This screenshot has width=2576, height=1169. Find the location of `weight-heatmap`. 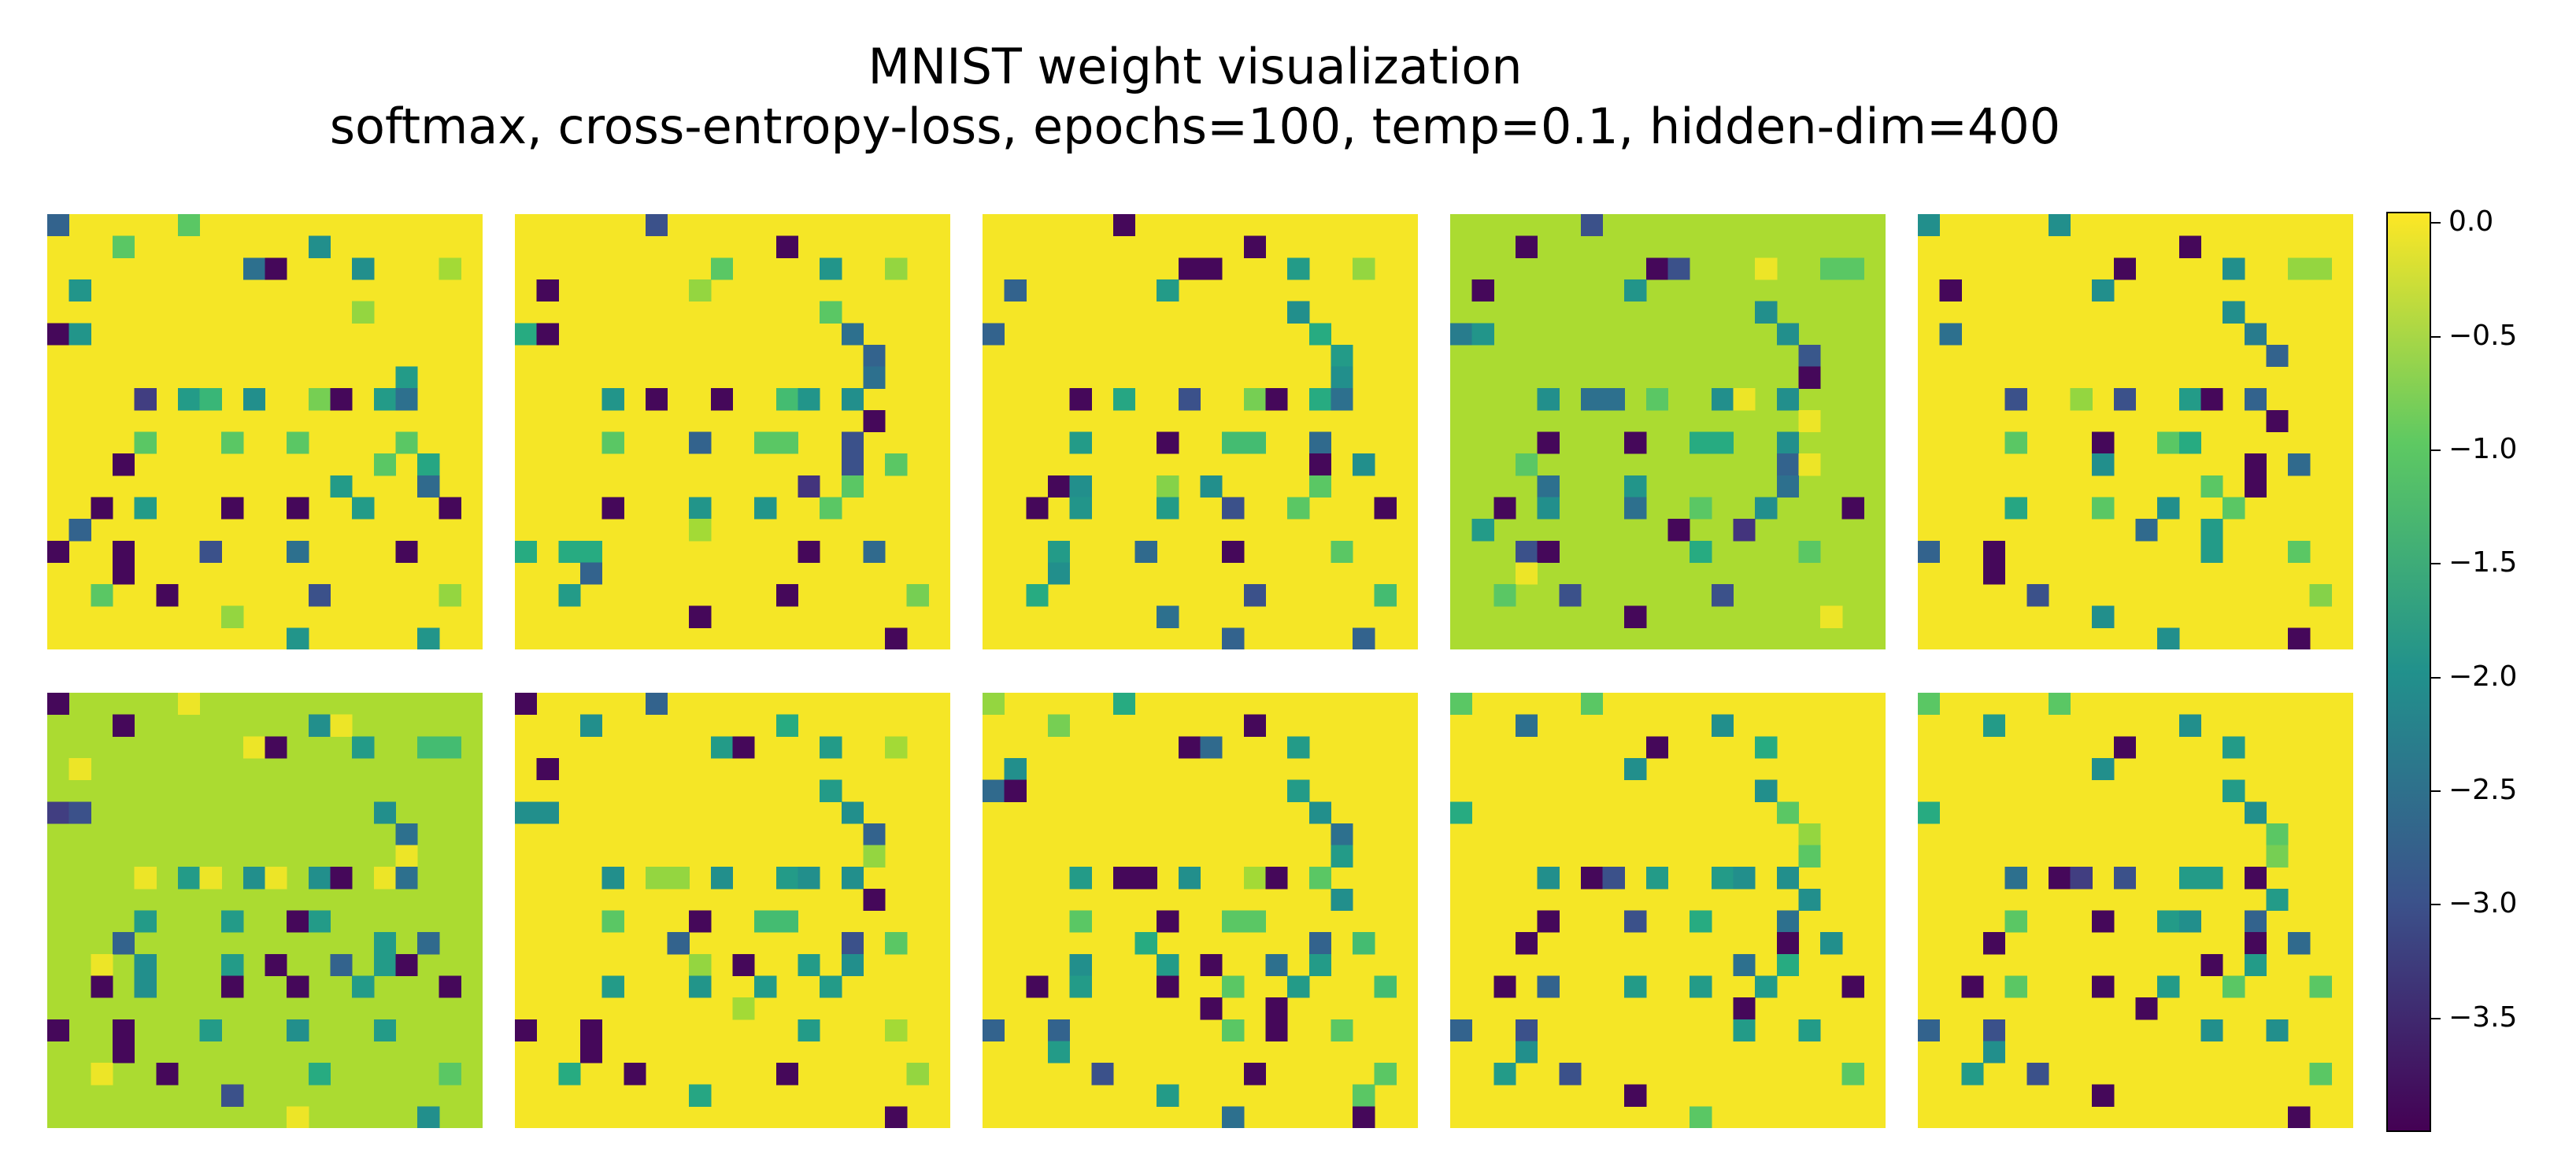

weight-heatmap is located at coordinates (1668, 432).